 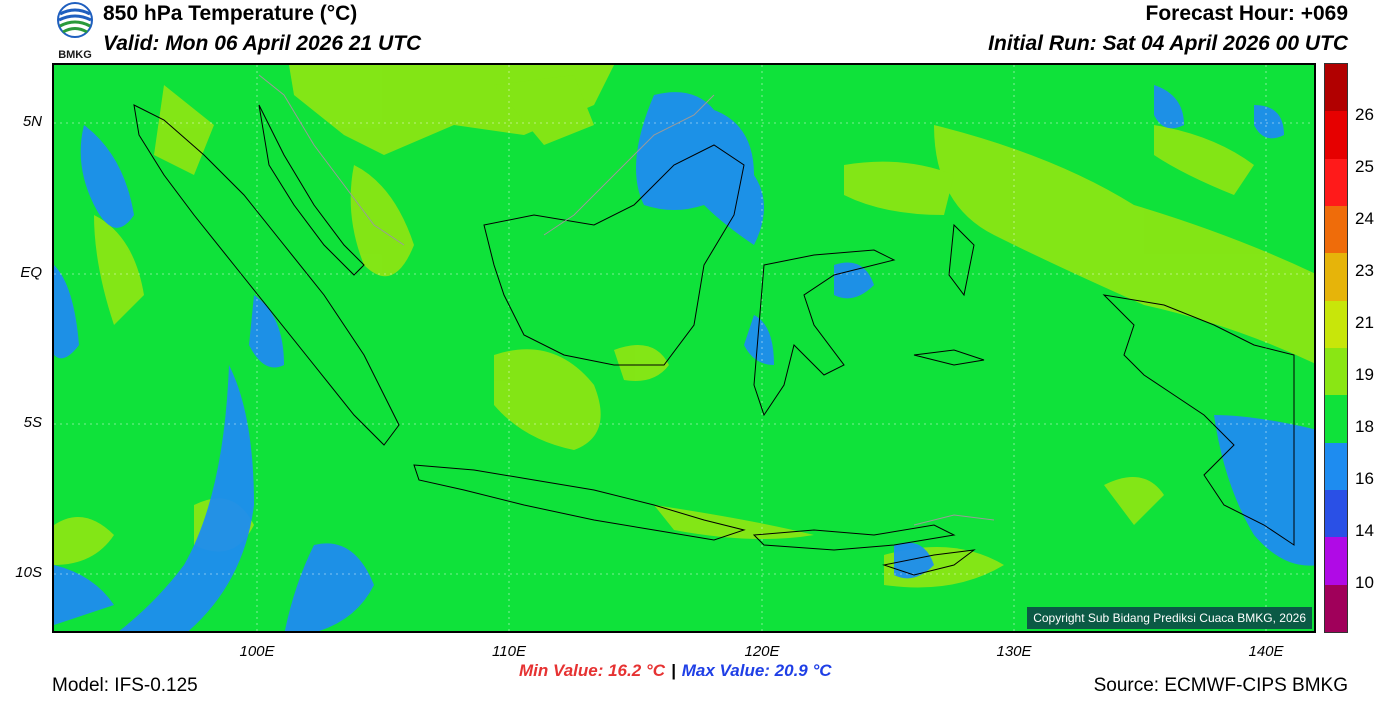 I want to click on colorbar-label: 26, so click(x=1364, y=114).